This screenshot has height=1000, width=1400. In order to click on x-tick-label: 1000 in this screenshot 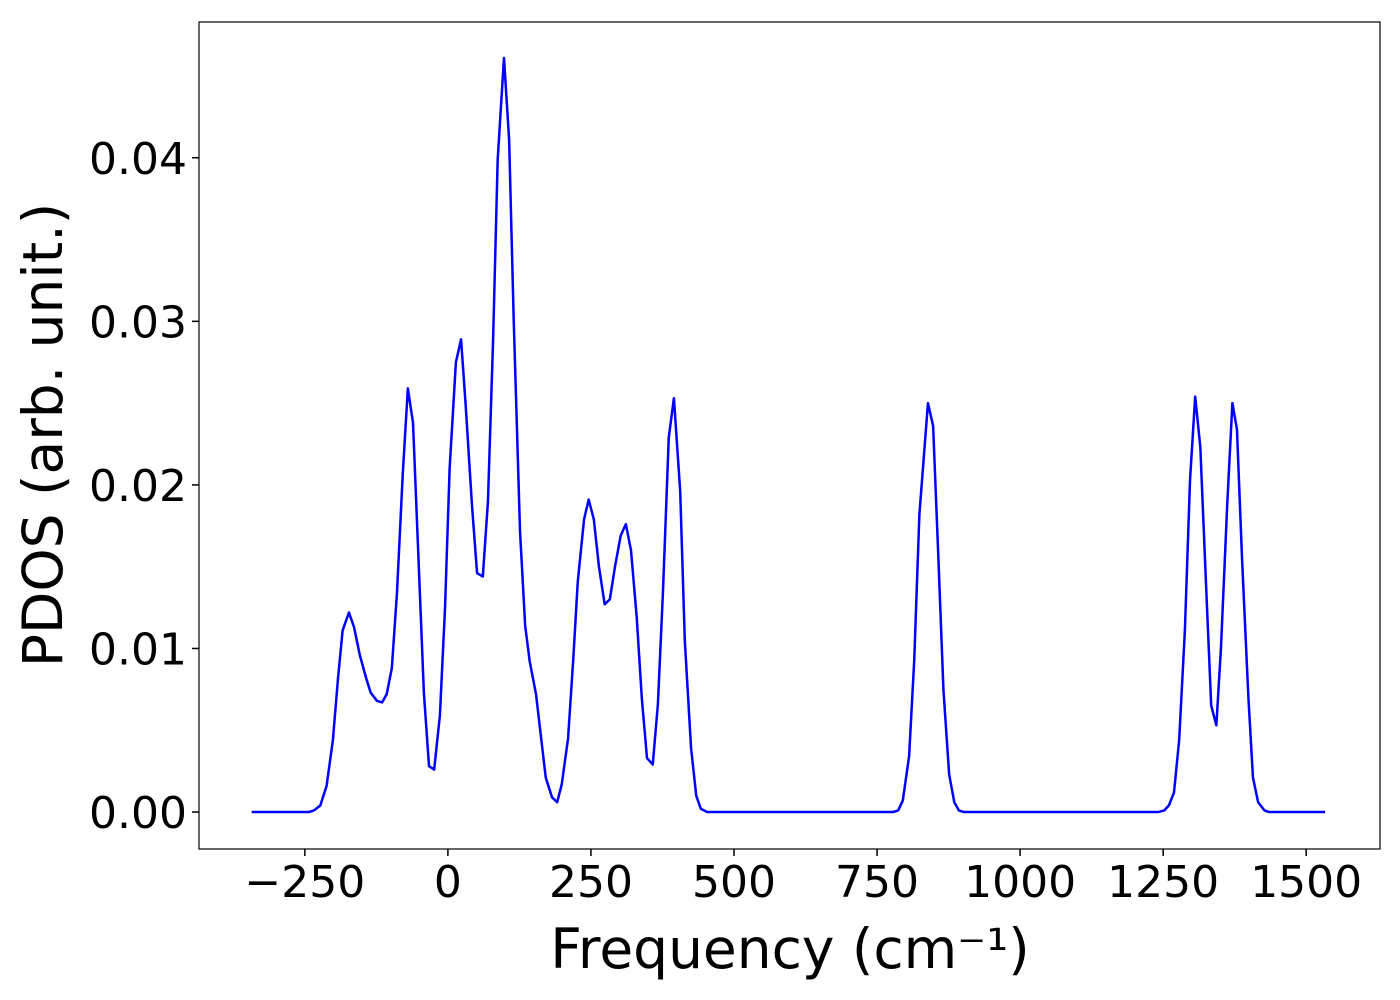, I will do `click(1020, 882)`.